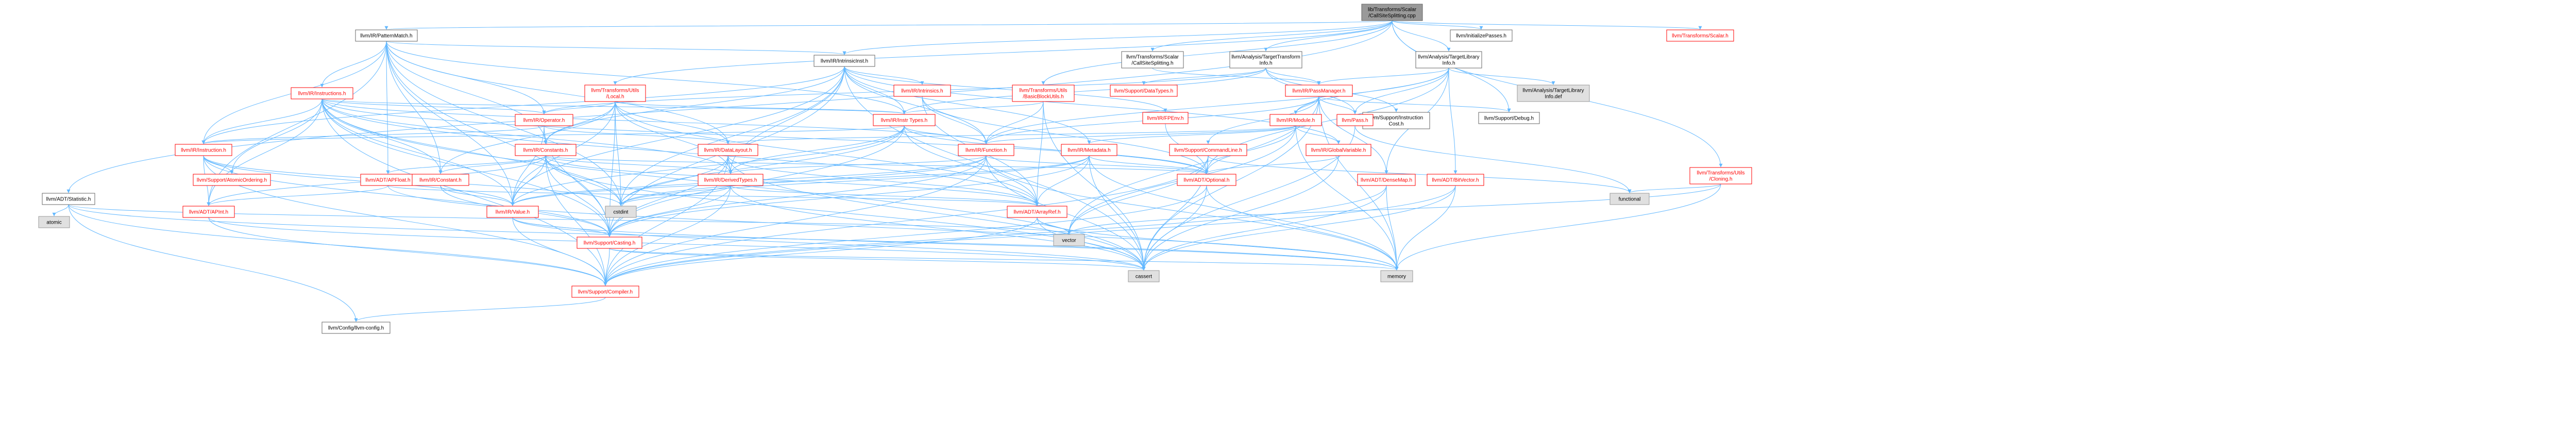 This screenshot has width=2576, height=437. I want to click on node-scalar: llvm/Transforms/Scalar.h, so click(1700, 35).